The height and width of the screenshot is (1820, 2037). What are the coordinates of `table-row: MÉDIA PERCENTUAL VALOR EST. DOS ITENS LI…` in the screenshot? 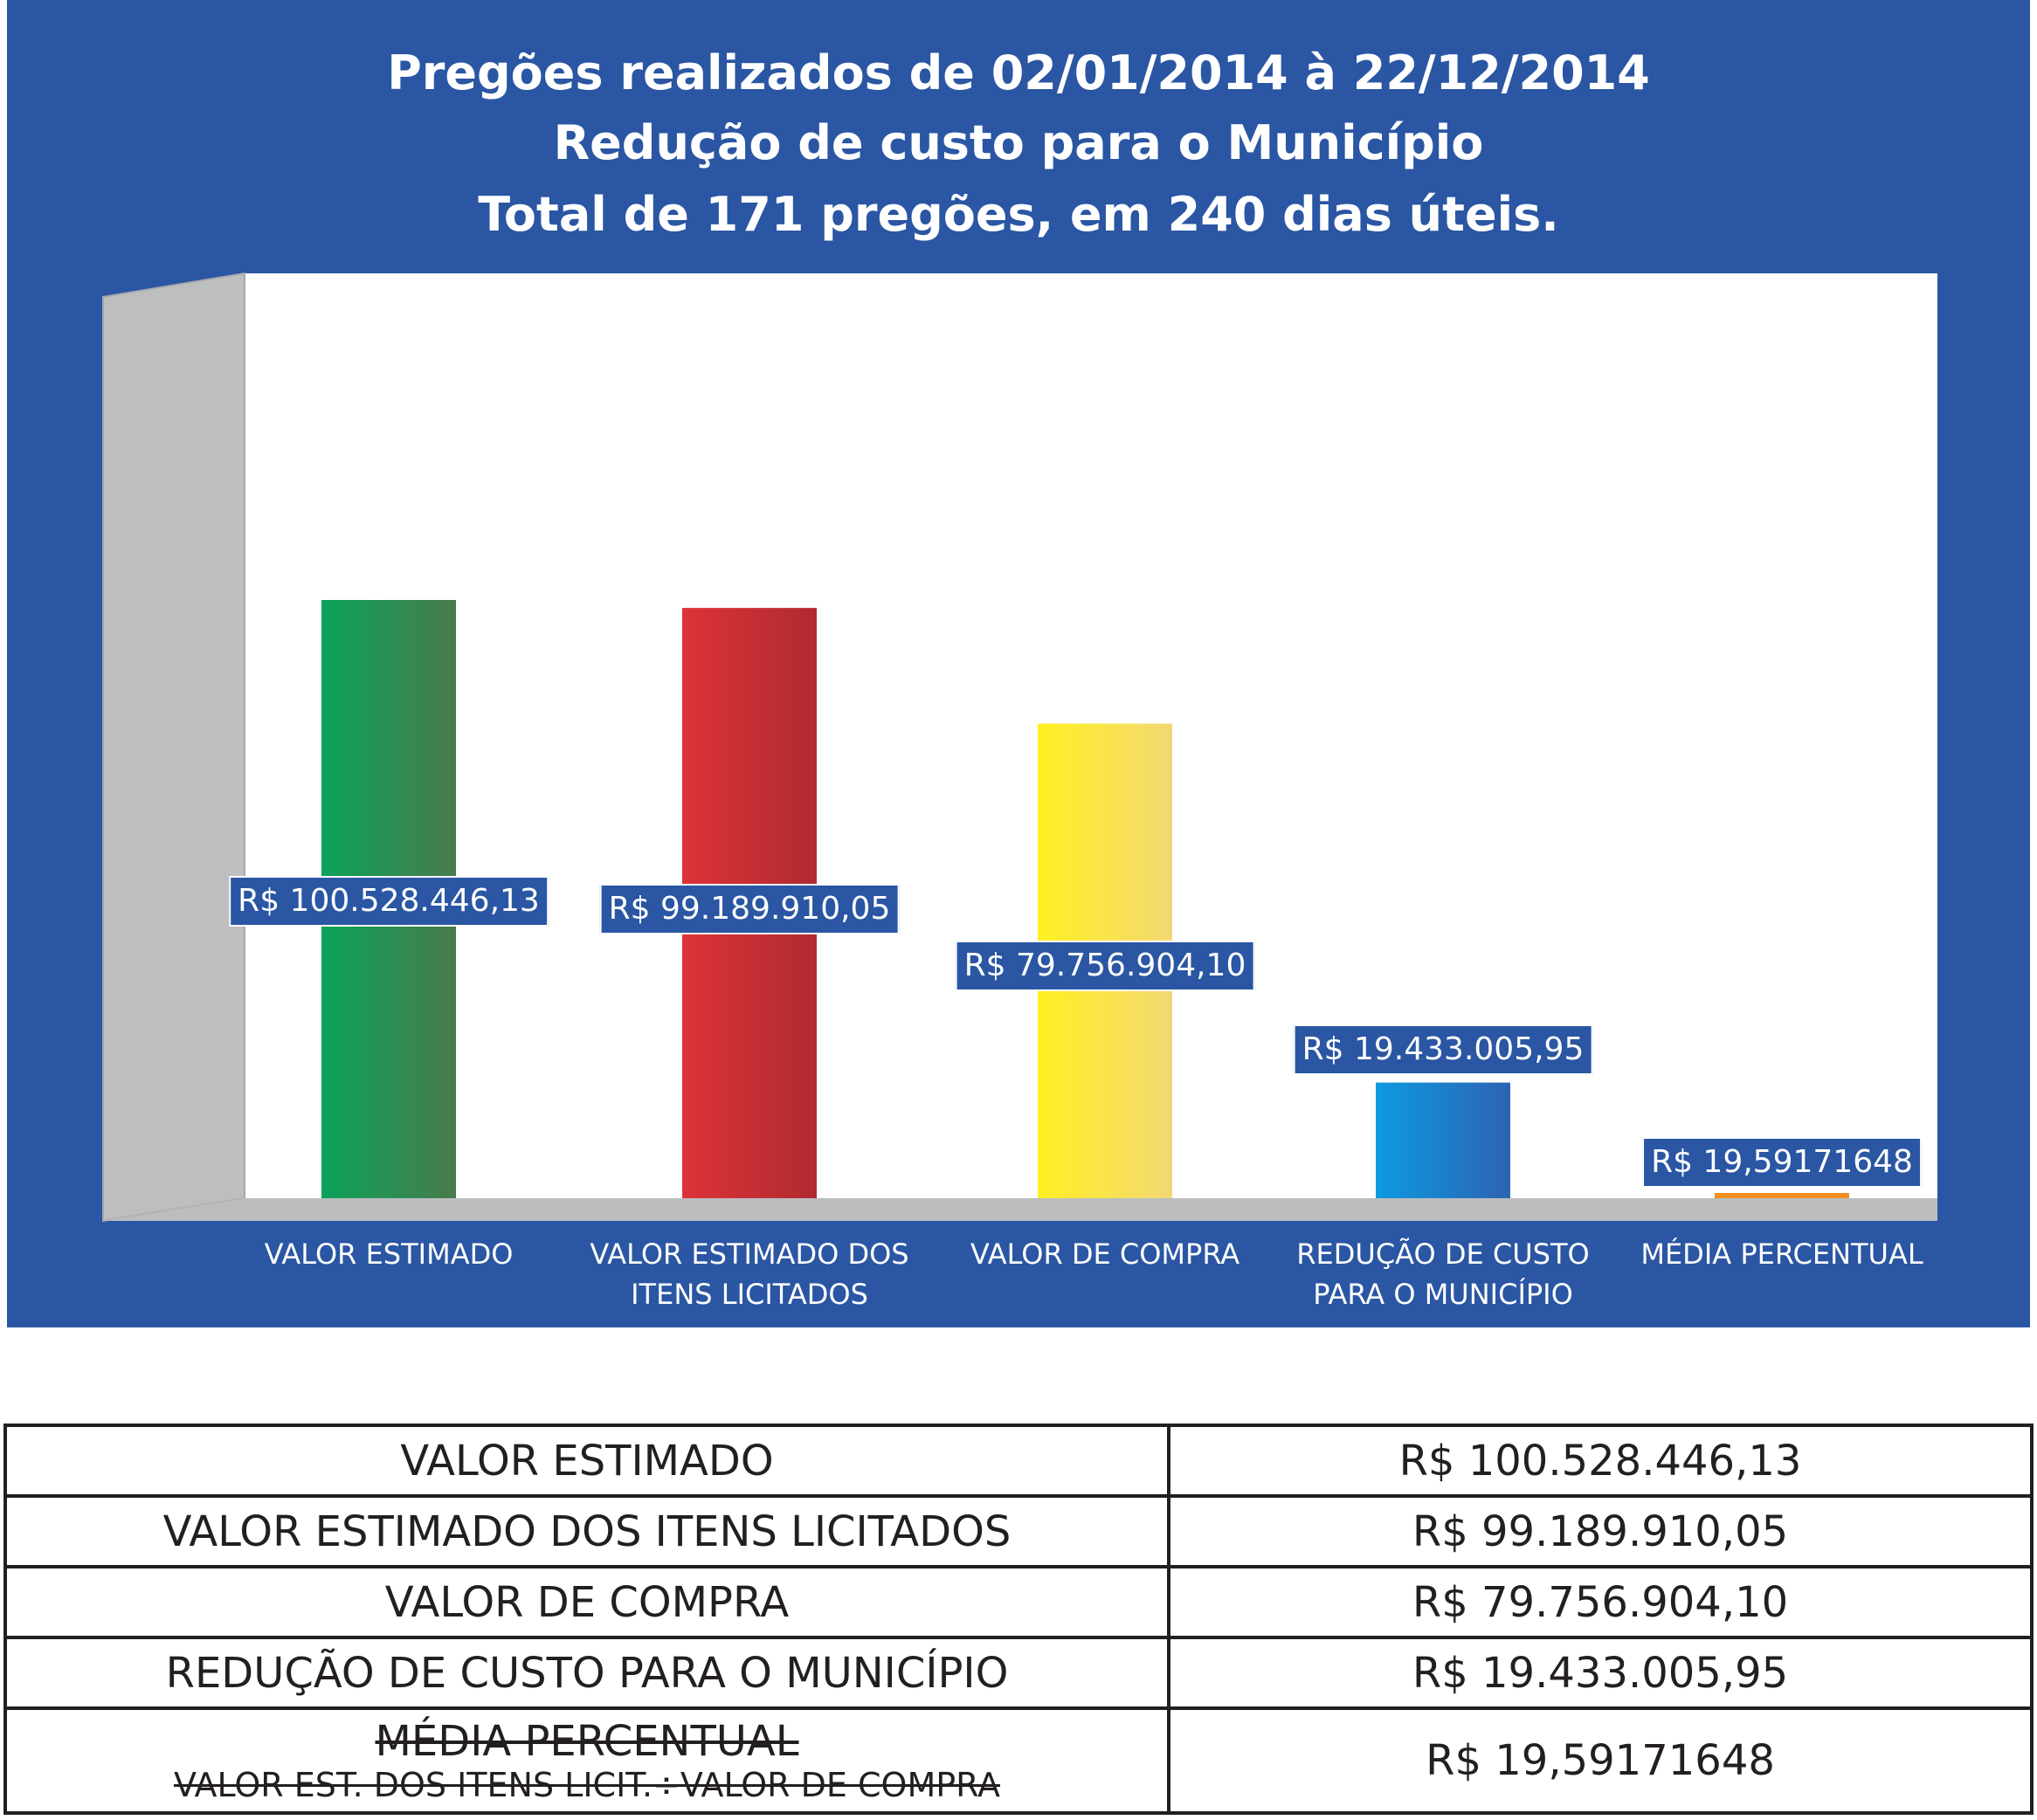 It's located at (1018, 1760).